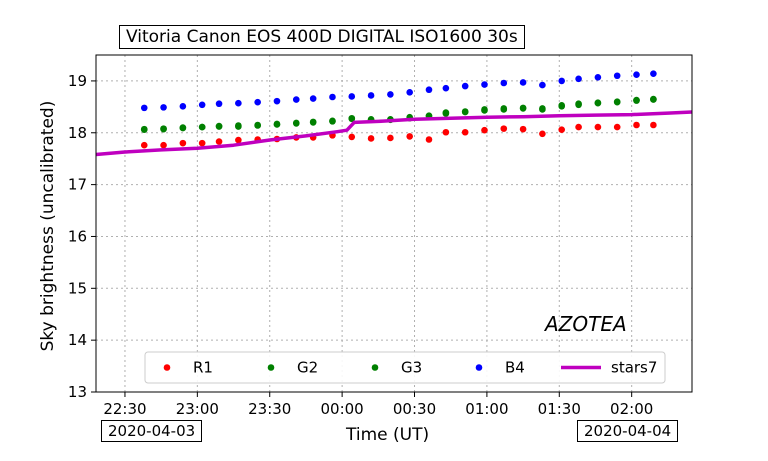 The height and width of the screenshot is (461, 768). Describe the element at coordinates (411, 368) in the screenshot. I see `legend-label-g3: G3` at that location.